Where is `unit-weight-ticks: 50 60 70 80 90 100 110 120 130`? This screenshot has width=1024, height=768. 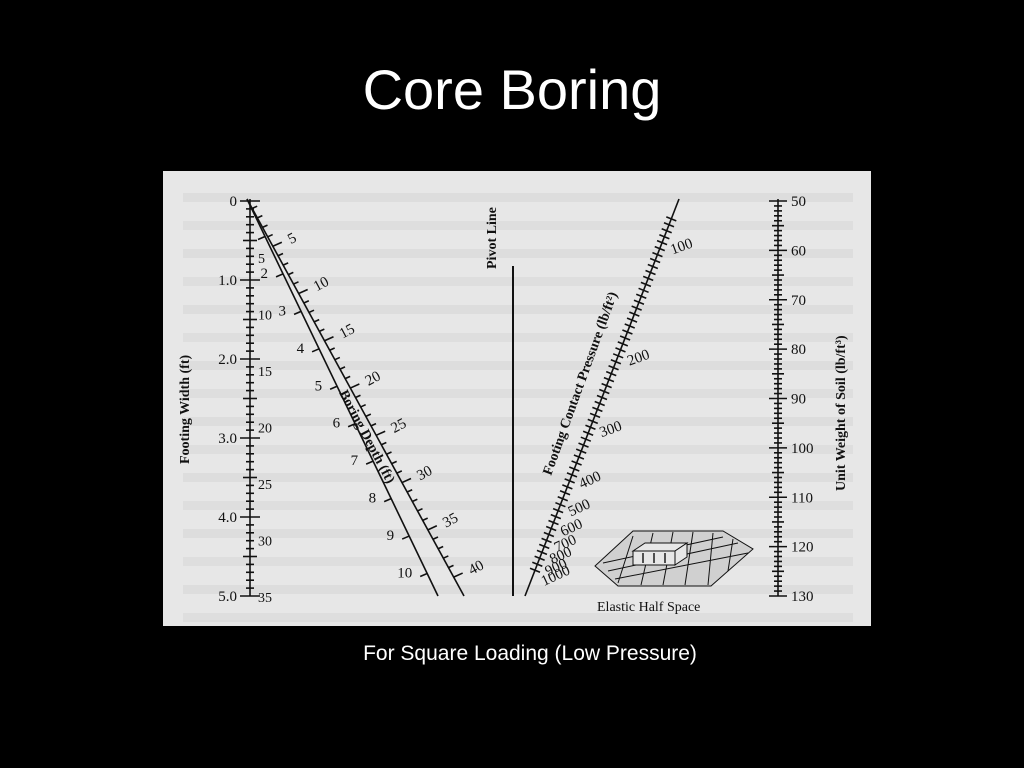 unit-weight-ticks: 50 60 70 80 90 100 110 120 130 is located at coordinates (791, 399).